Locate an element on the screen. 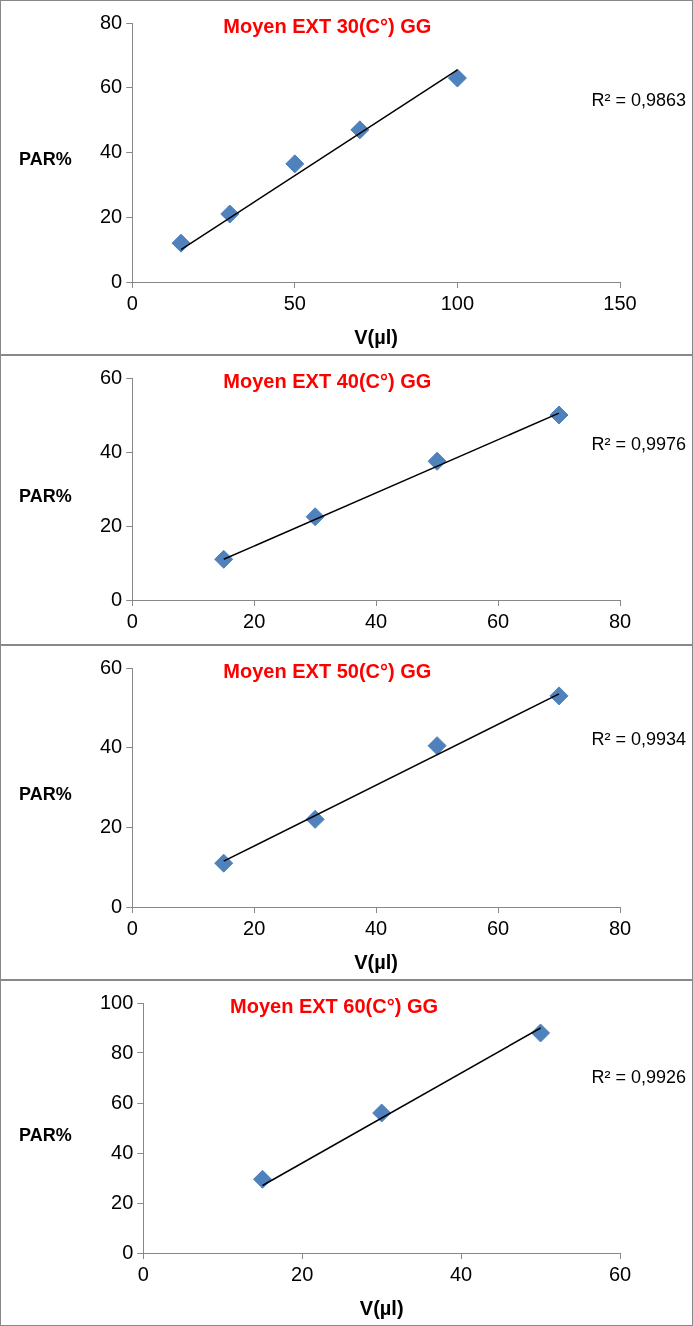 Image resolution: width=693 pixels, height=1326 pixels. chart-title: Moyen EXT 30(C°) GG is located at coordinates (327, 25).